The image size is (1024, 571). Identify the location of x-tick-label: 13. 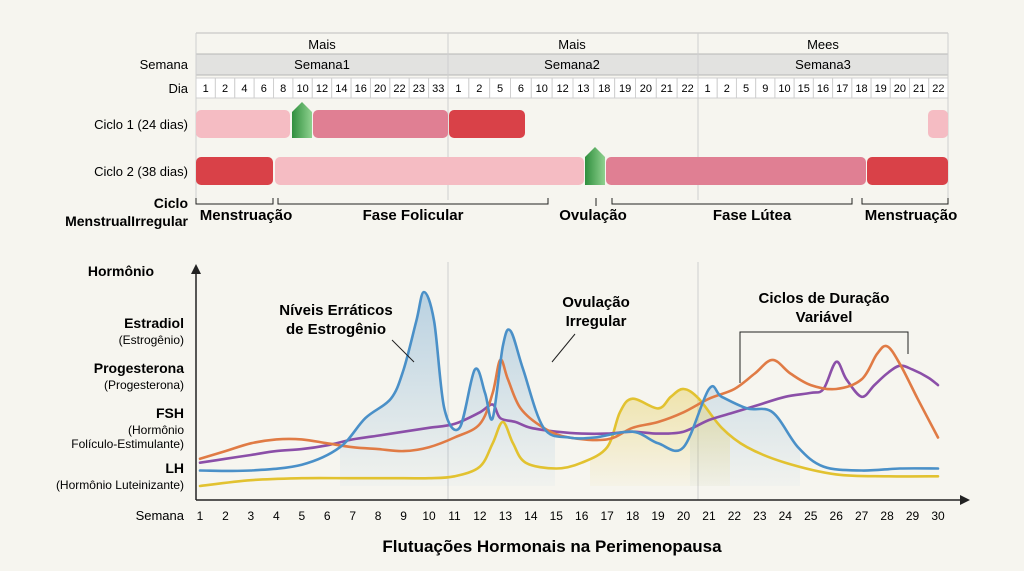
(506, 516).